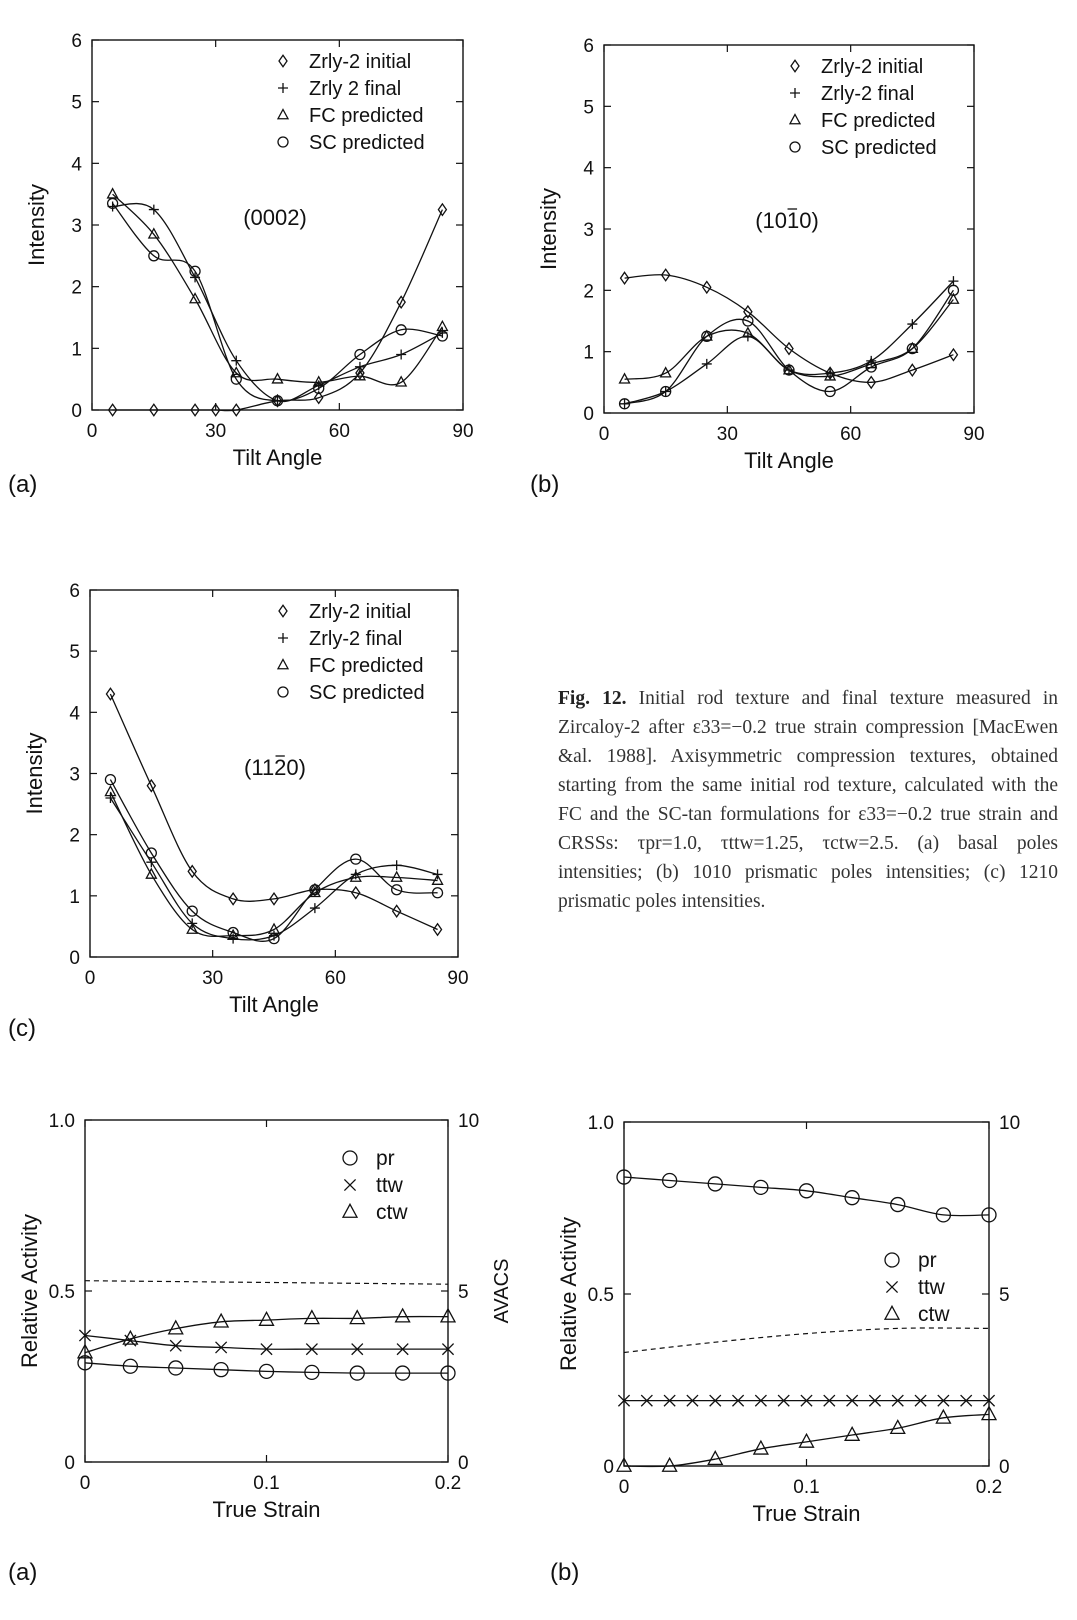  Describe the element at coordinates (335, 978) in the screenshot. I see `x-tick-label: 60` at that location.